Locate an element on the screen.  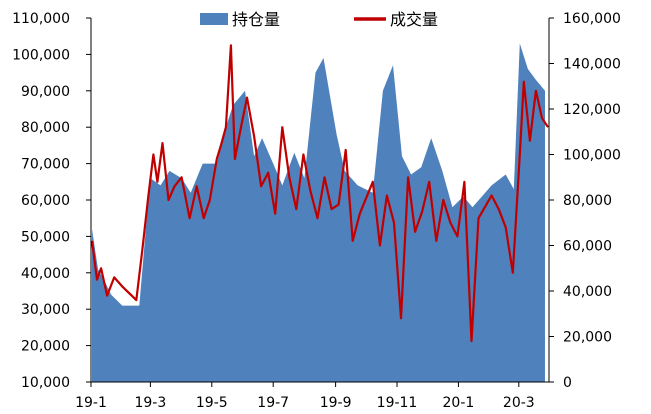
y-left-tick-label: 40,000 is located at coordinates (45, 274).